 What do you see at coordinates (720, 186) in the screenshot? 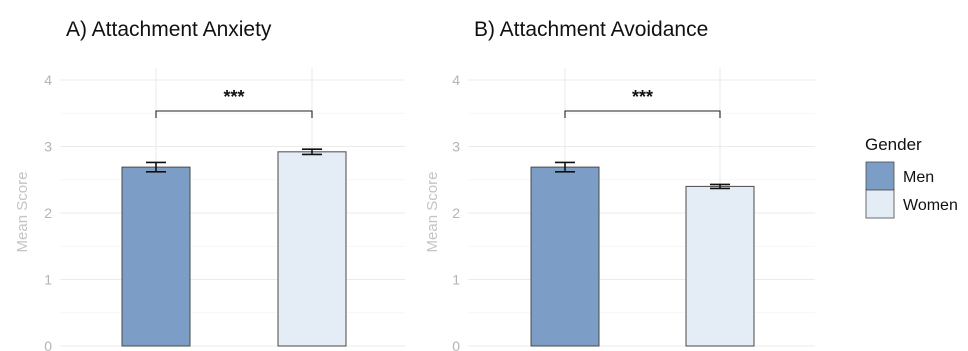
I see `panel-b-error-bar-women` at bounding box center [720, 186].